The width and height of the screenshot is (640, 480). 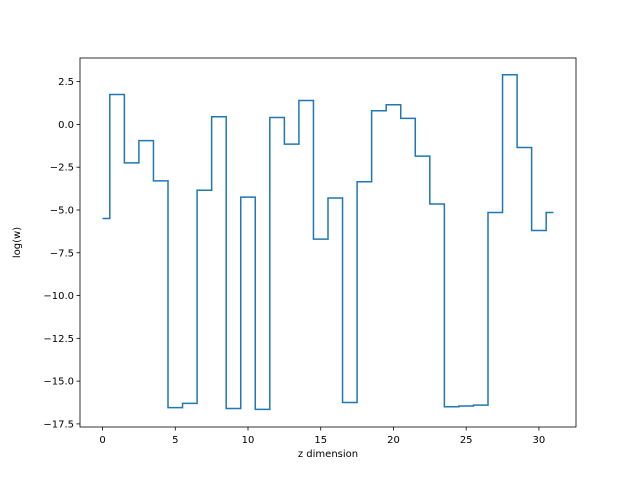 What do you see at coordinates (393, 440) in the screenshot?
I see `x-tick-label: 20` at bounding box center [393, 440].